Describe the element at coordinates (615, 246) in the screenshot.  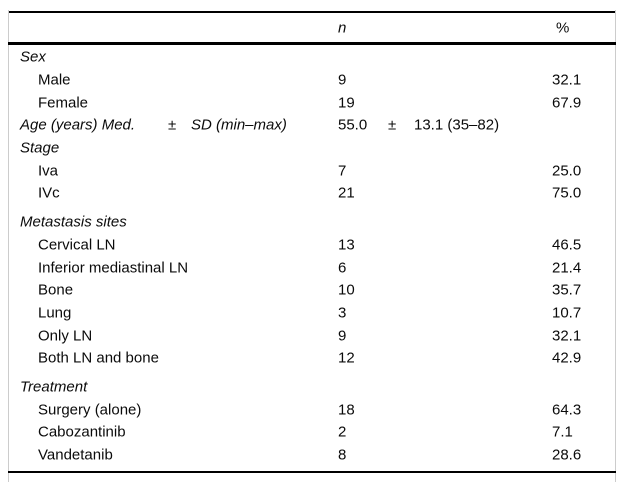
I see `table-right-edge` at that location.